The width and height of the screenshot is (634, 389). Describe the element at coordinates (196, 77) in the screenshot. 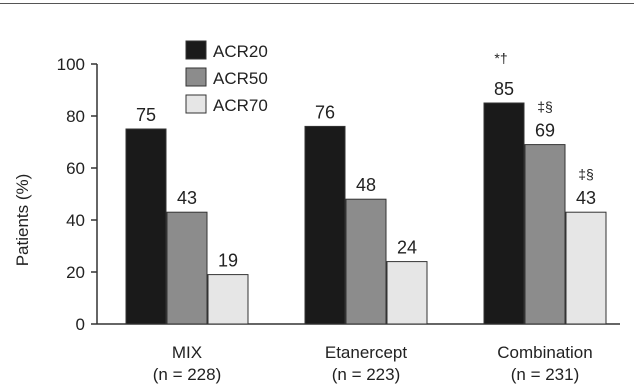

I see `legend-swatch-acr50` at that location.